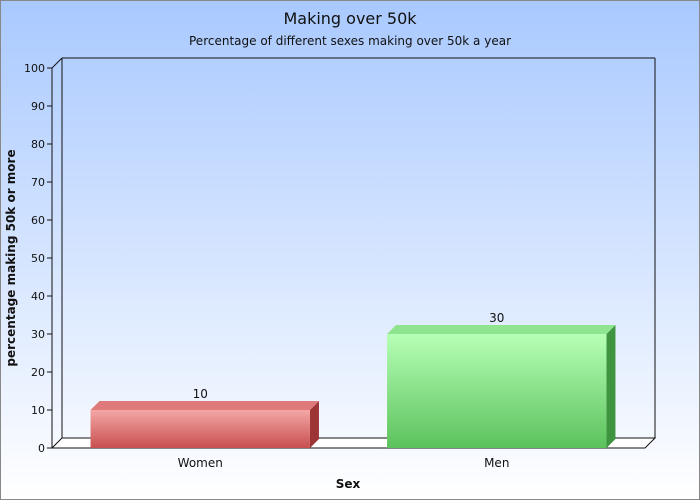  Describe the element at coordinates (496, 463) in the screenshot. I see `x-tick-label: Men` at that location.